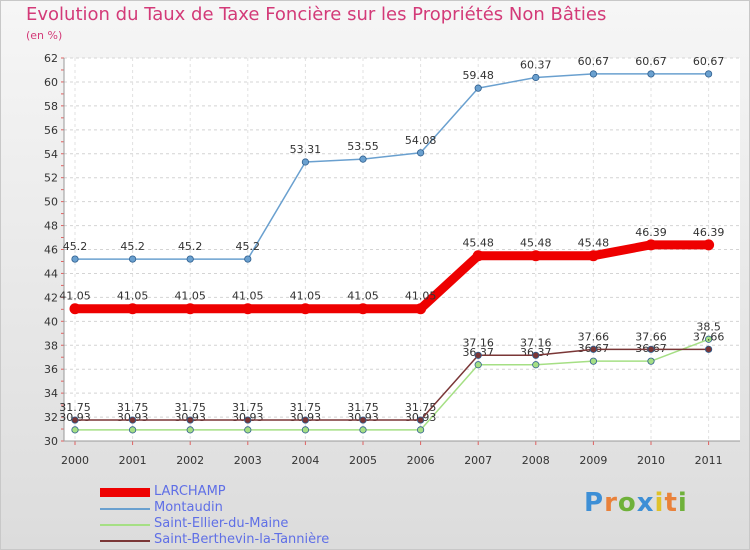 The image size is (750, 550). I want to click on y-tick-label: 46, so click(51, 250).